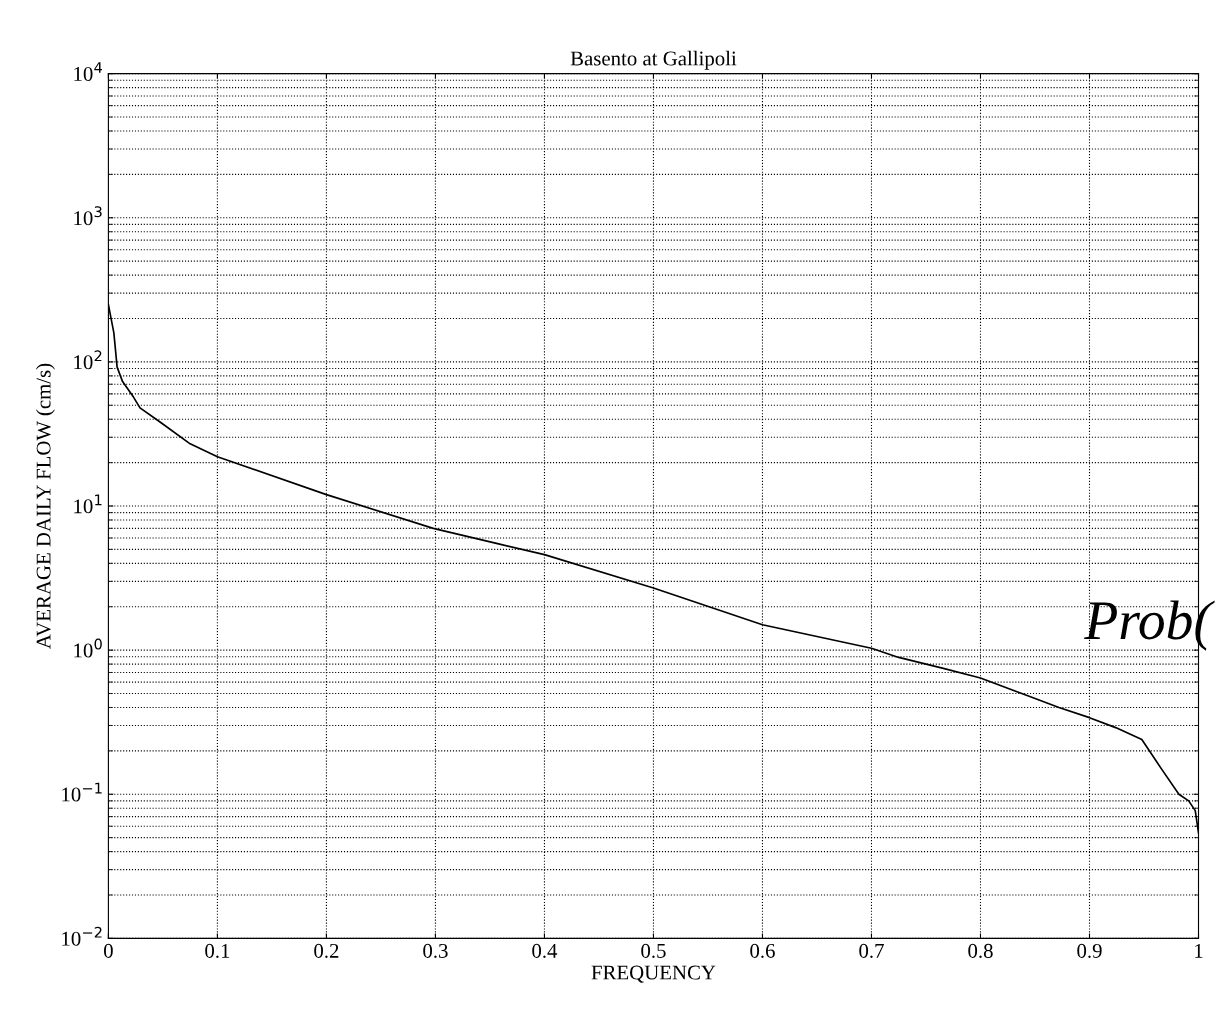 The width and height of the screenshot is (1218, 1009). I want to click on y-tick-label: 10$^{1}$, so click(88, 504).